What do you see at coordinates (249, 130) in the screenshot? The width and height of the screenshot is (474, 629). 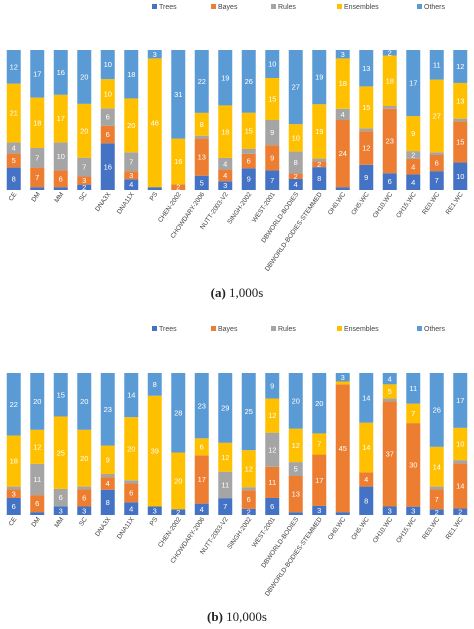 I see `data-label: 15` at bounding box center [249, 130].